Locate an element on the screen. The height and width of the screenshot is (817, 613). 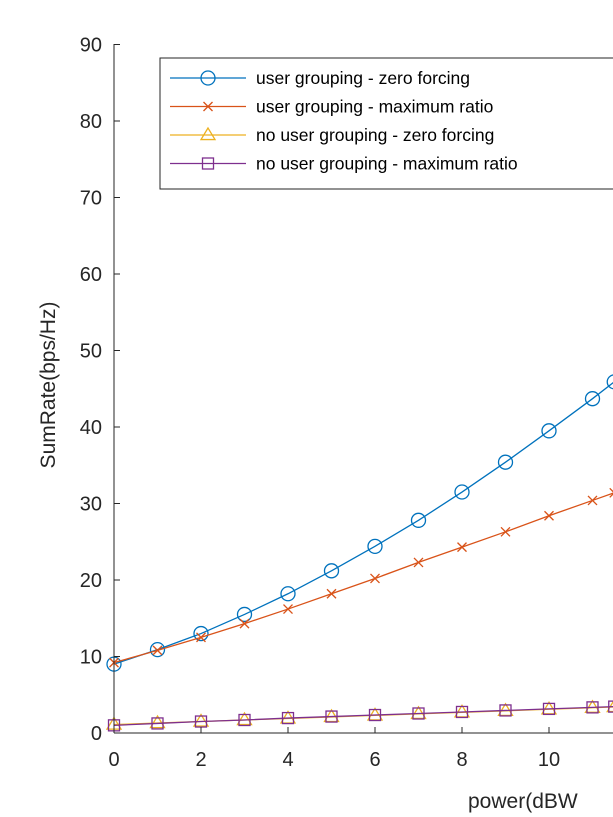
x-tick-label: 10 is located at coordinates (549, 760).